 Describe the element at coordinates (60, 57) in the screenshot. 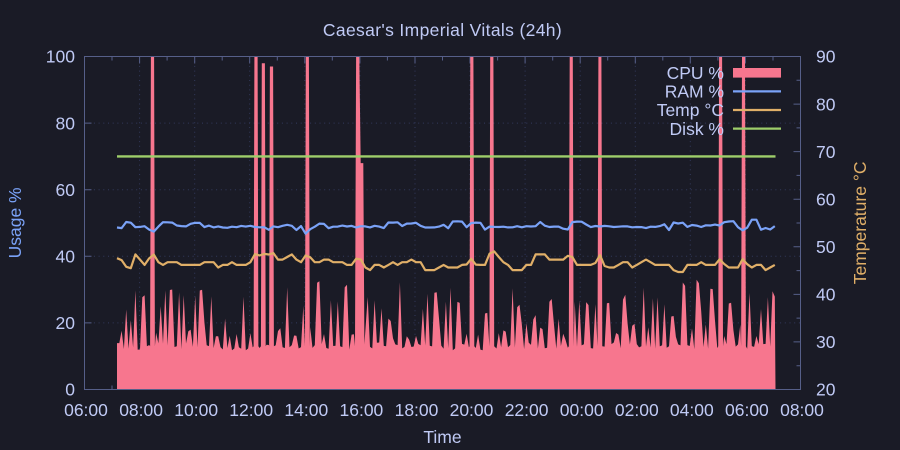

I see `svg-text: 100` at that location.